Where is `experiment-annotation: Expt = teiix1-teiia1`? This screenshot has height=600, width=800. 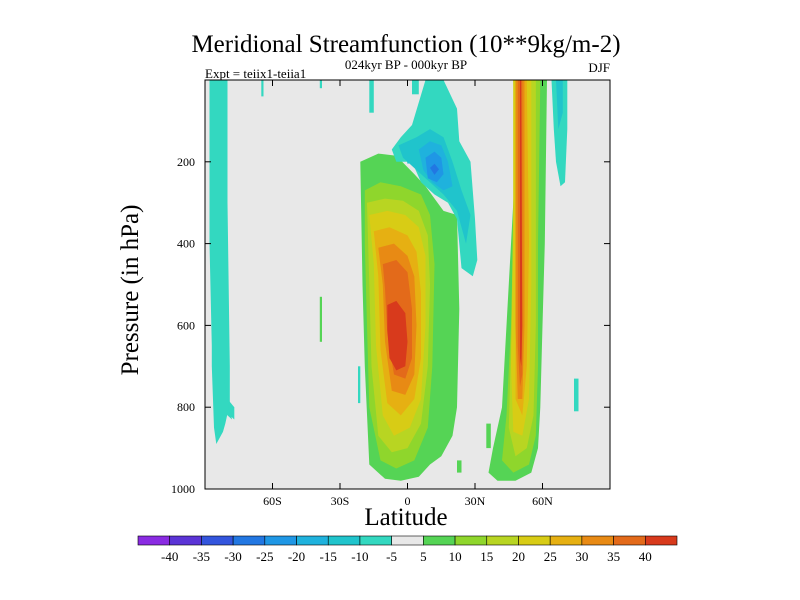 experiment-annotation: Expt = teiix1-teiia1 is located at coordinates (255, 73).